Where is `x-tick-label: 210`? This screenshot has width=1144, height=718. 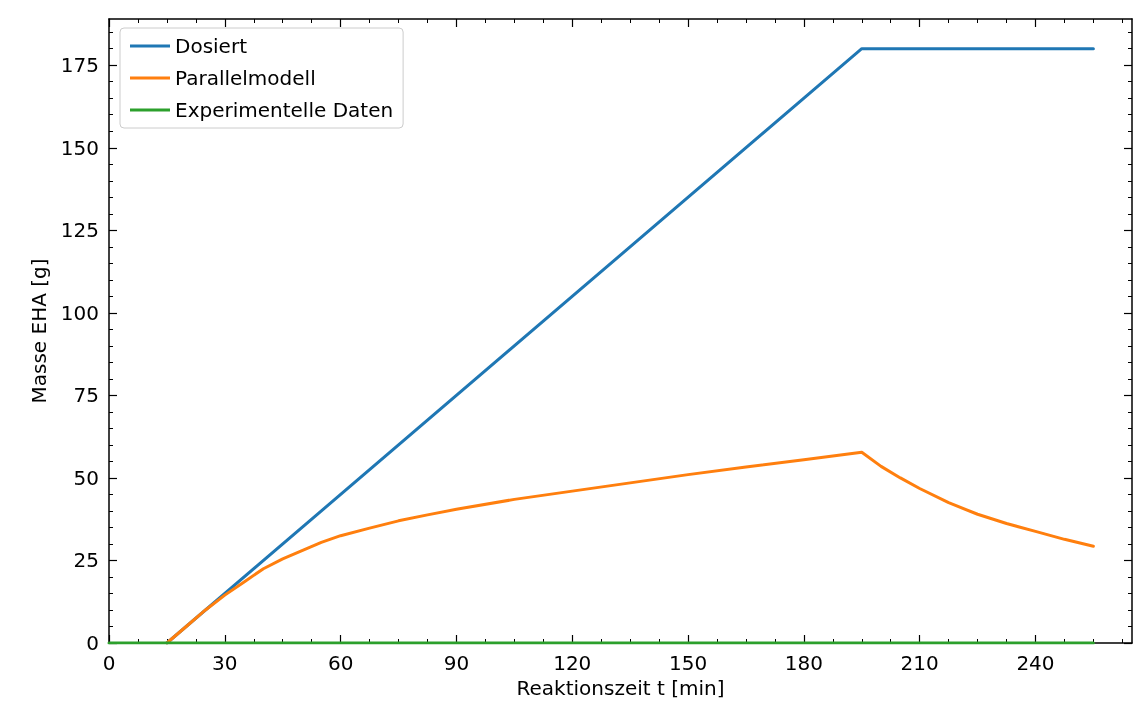
x-tick-label: 210 is located at coordinates (919, 663).